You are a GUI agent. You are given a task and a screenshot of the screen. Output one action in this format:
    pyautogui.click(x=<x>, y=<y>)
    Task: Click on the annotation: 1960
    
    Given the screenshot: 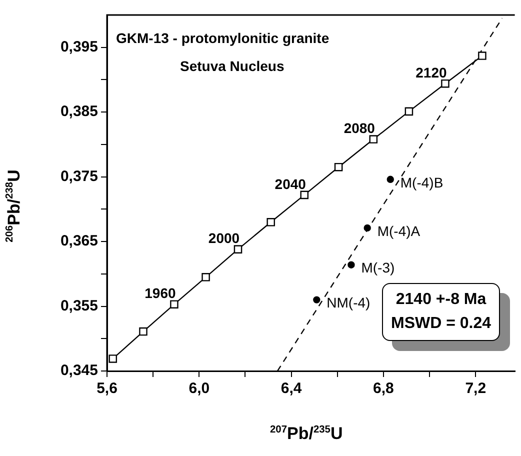 What is the action you would take?
    pyautogui.click(x=160, y=293)
    